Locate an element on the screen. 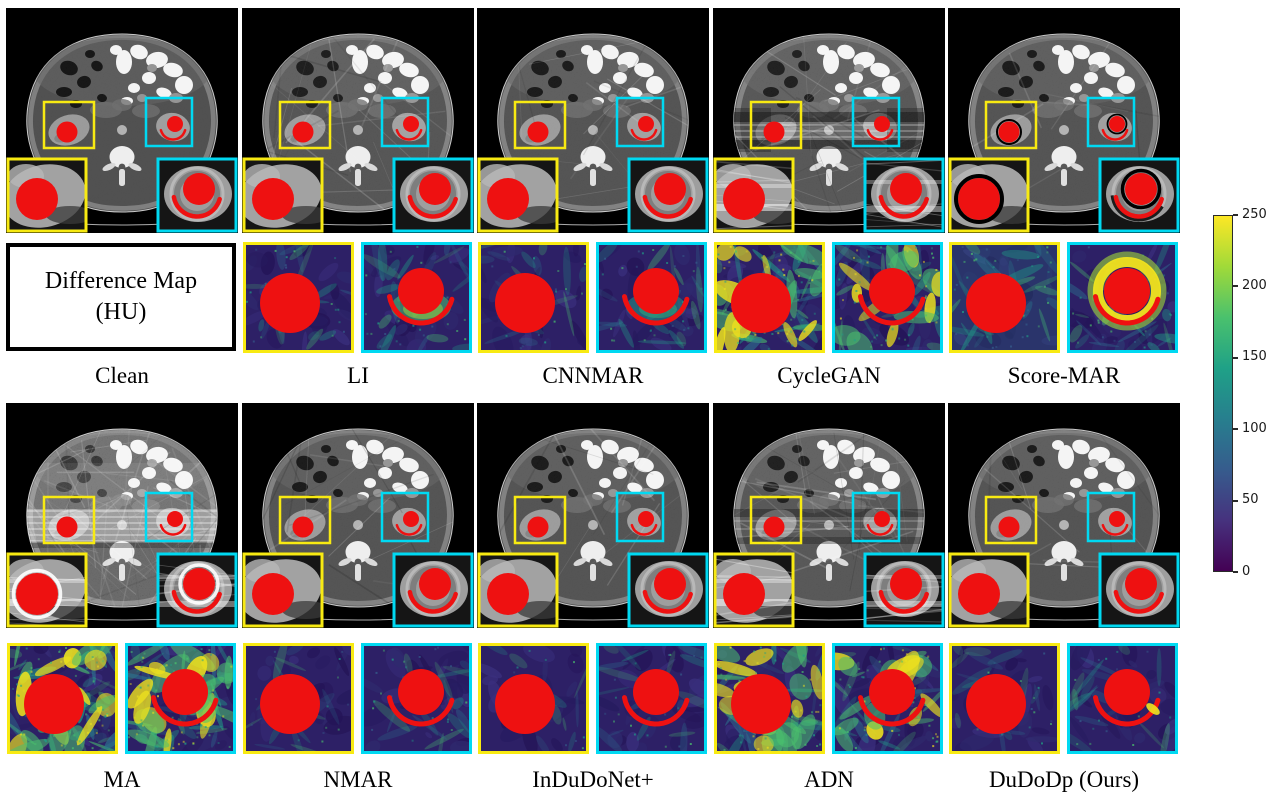  method-label-adn: ADN is located at coordinates (829, 779).